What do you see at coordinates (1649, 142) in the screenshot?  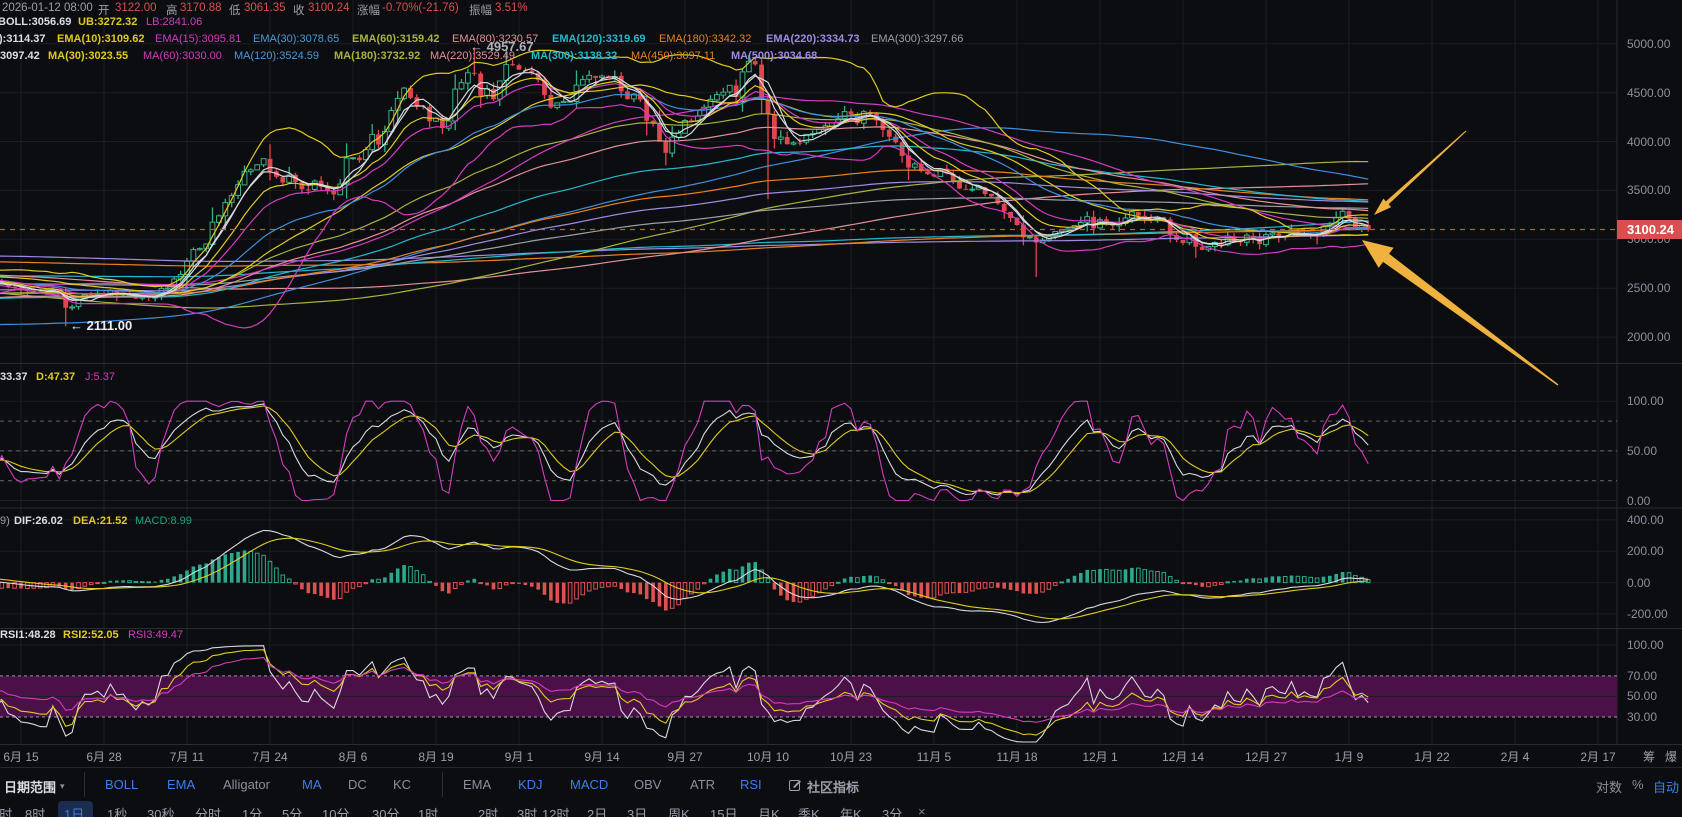 I see `svg-text: 4000.00` at bounding box center [1649, 142].